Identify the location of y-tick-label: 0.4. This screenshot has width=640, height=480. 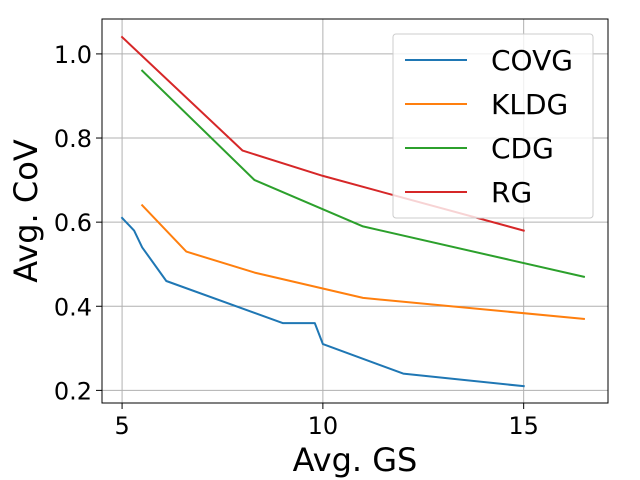
(73, 307).